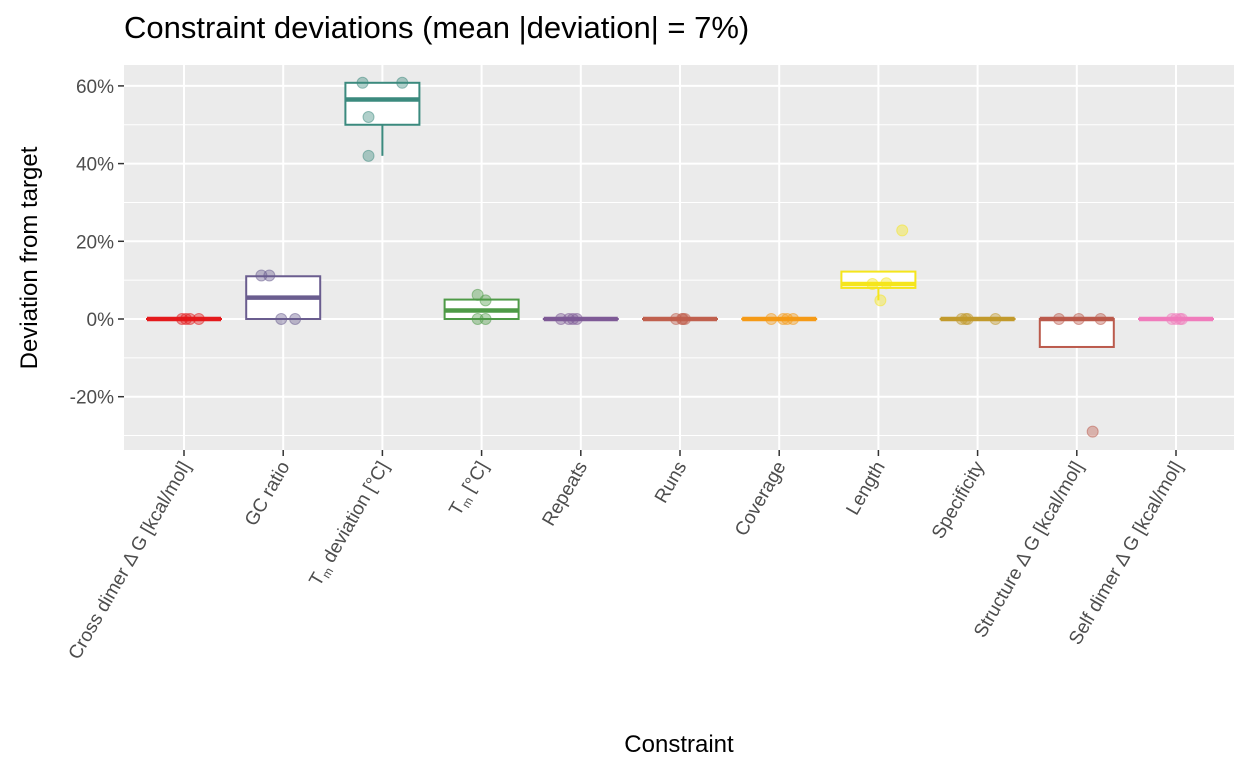  What do you see at coordinates (95, 165) in the screenshot?
I see `y-tick-label: 40%` at bounding box center [95, 165].